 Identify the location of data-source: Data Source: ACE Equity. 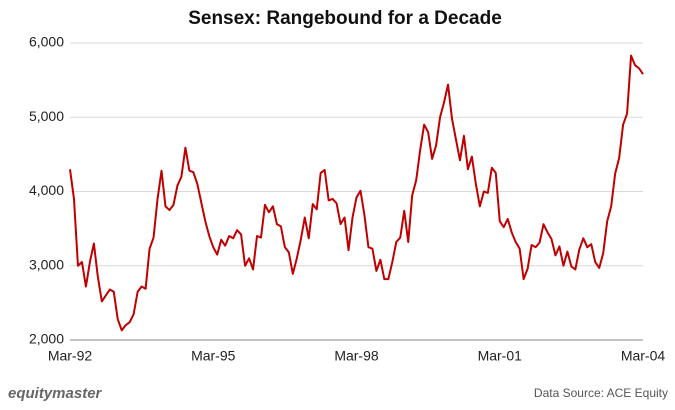
(601, 393).